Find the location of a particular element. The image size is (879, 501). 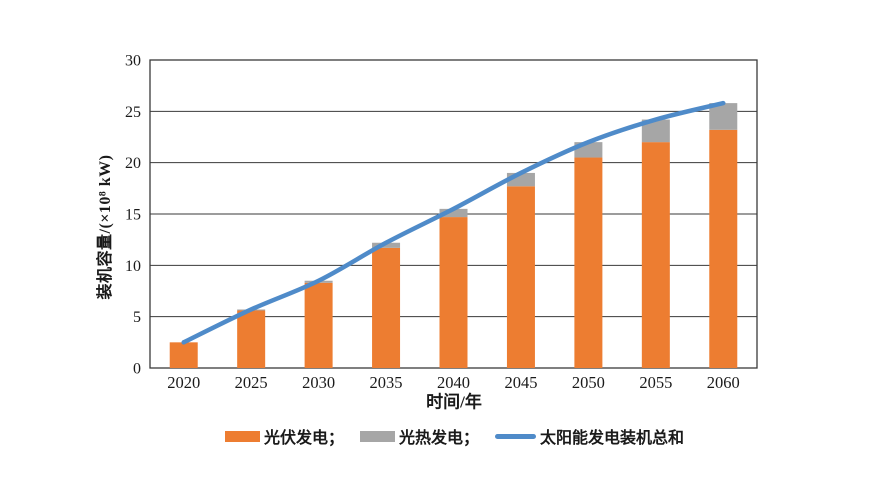

legend-item-total: 太阳能发电装机总和 is located at coordinates (589, 436).